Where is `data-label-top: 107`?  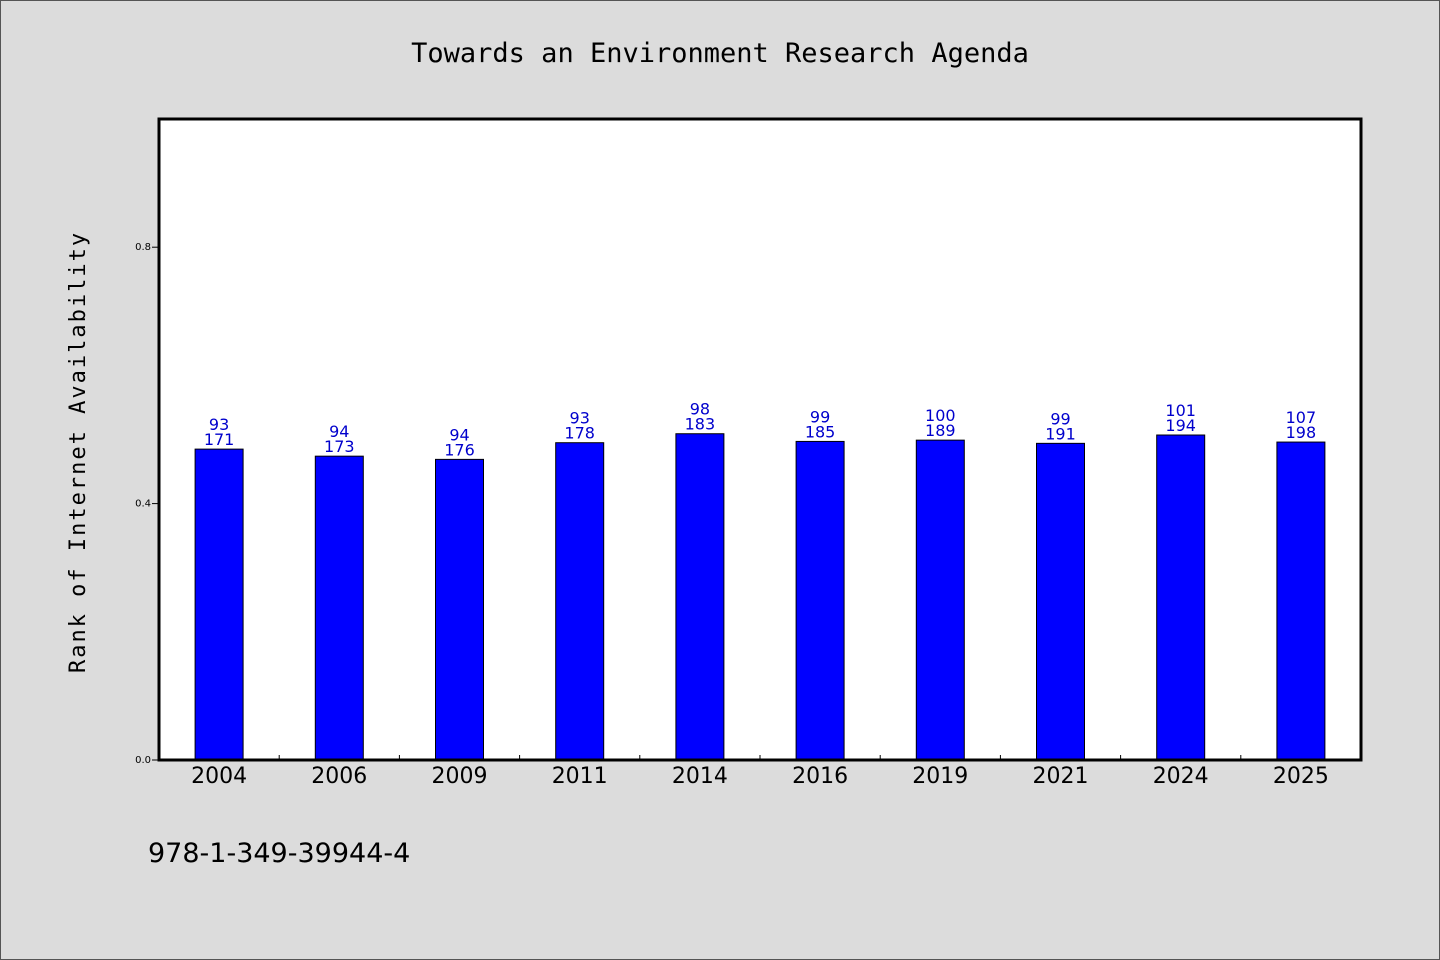
data-label-top: 107 is located at coordinates (1301, 417).